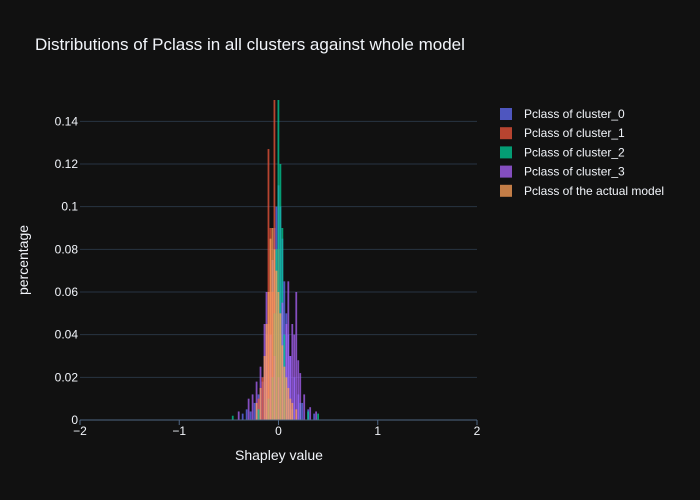  I want to click on y-tick-label: 0, so click(74, 420).